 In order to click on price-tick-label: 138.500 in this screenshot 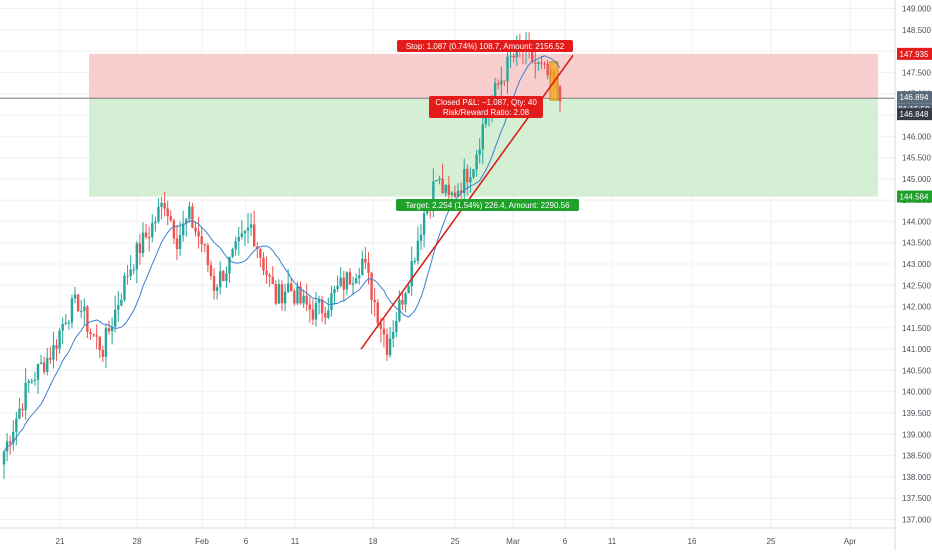, I will do `click(916, 456)`.